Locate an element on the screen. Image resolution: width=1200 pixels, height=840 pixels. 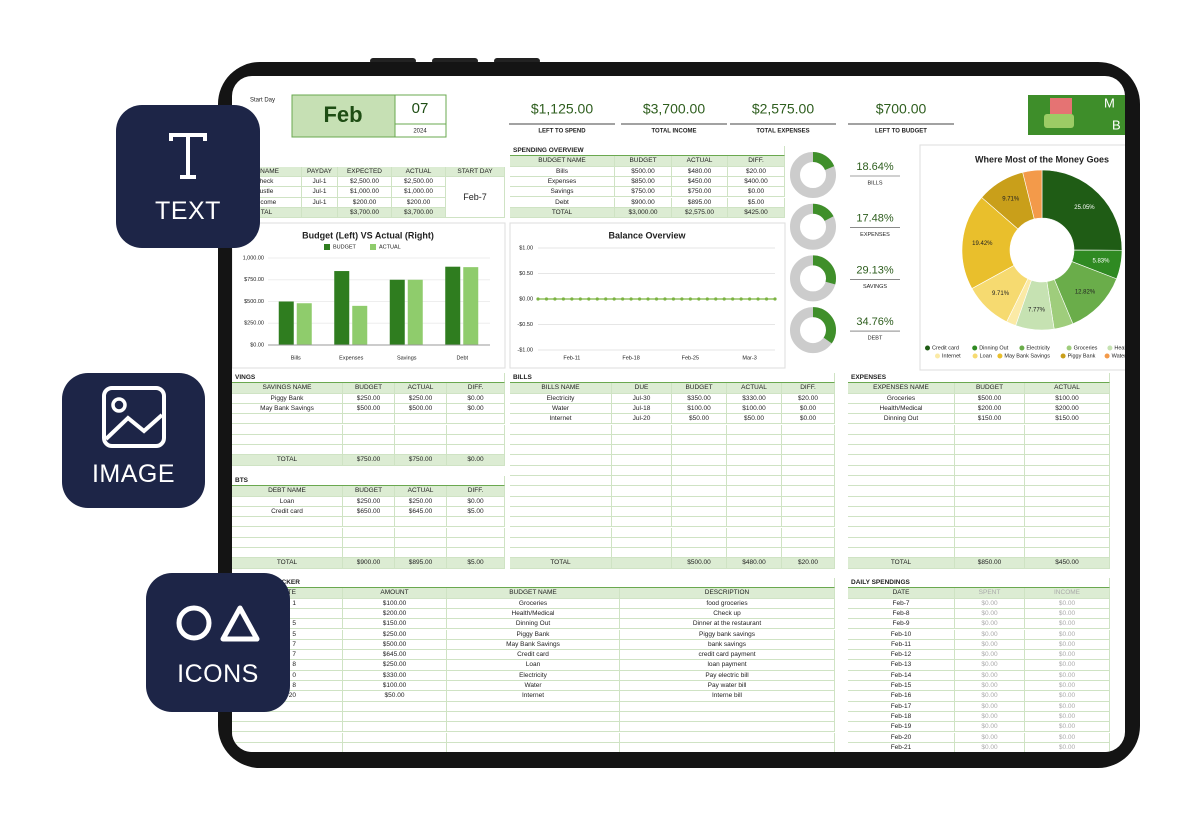
total-cell: $750.00 is located at coordinates (421, 460).